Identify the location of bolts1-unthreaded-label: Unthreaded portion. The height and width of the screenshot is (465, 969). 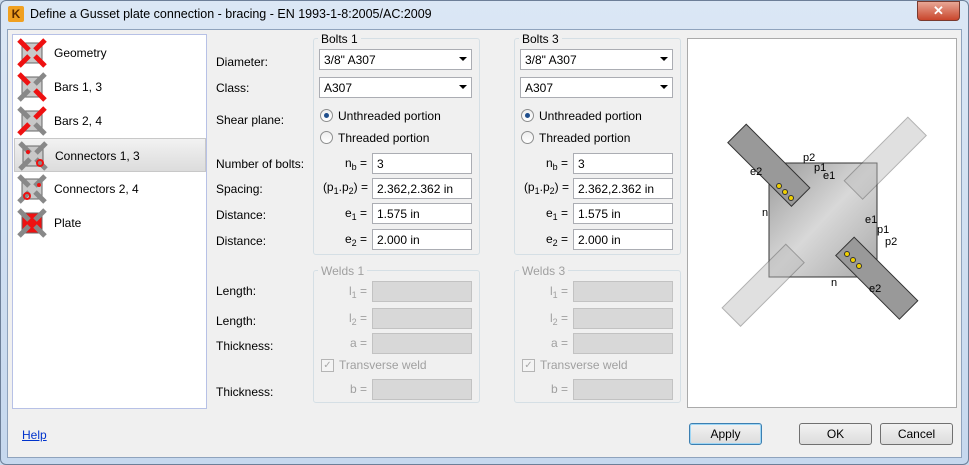
(389, 116).